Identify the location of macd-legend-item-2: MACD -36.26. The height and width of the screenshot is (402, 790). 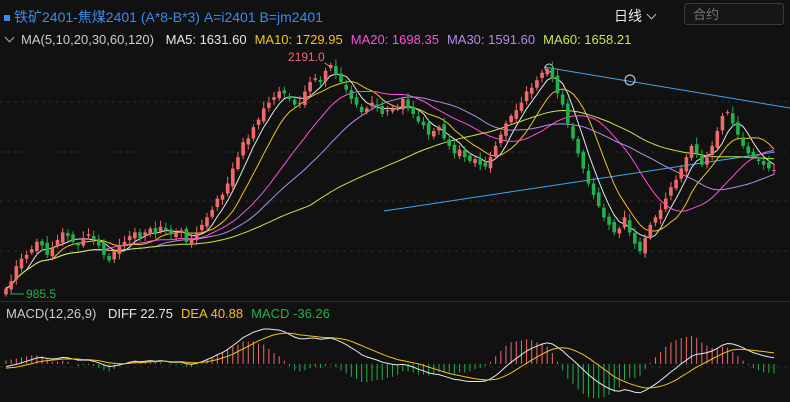
(290, 313).